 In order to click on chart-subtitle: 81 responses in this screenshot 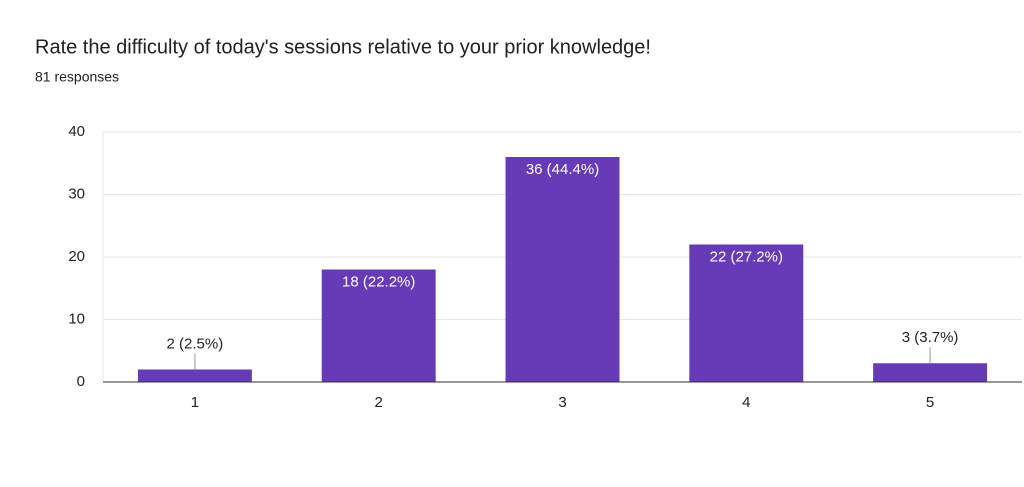, I will do `click(77, 77)`.